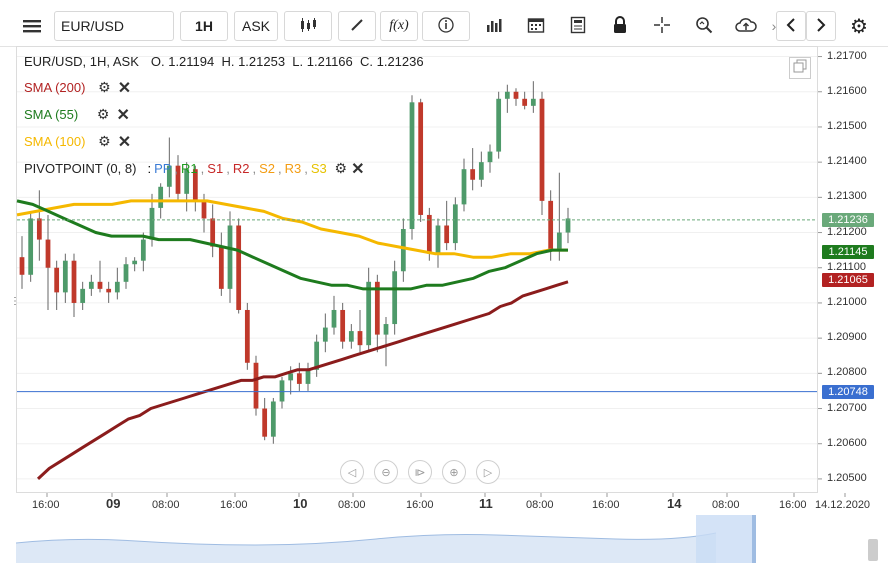  I want to click on settings-button: ⚙, so click(859, 26).